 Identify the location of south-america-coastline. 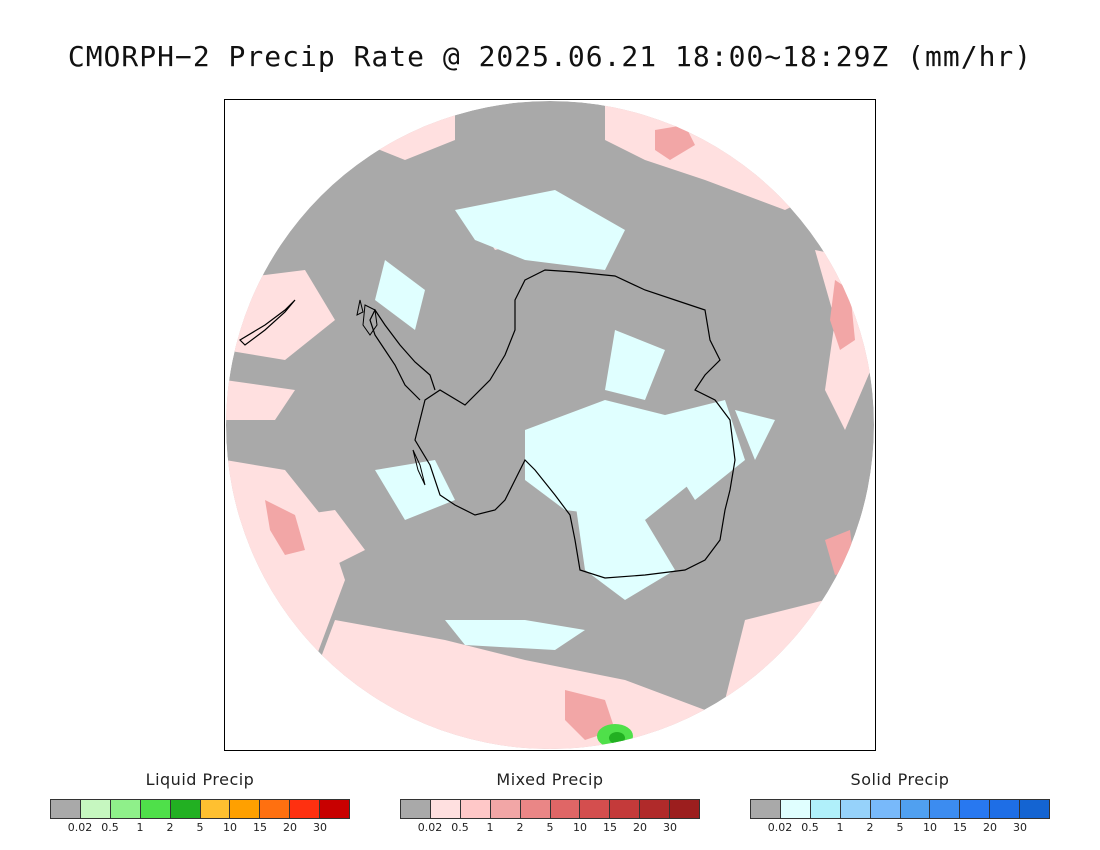
(267, 322).